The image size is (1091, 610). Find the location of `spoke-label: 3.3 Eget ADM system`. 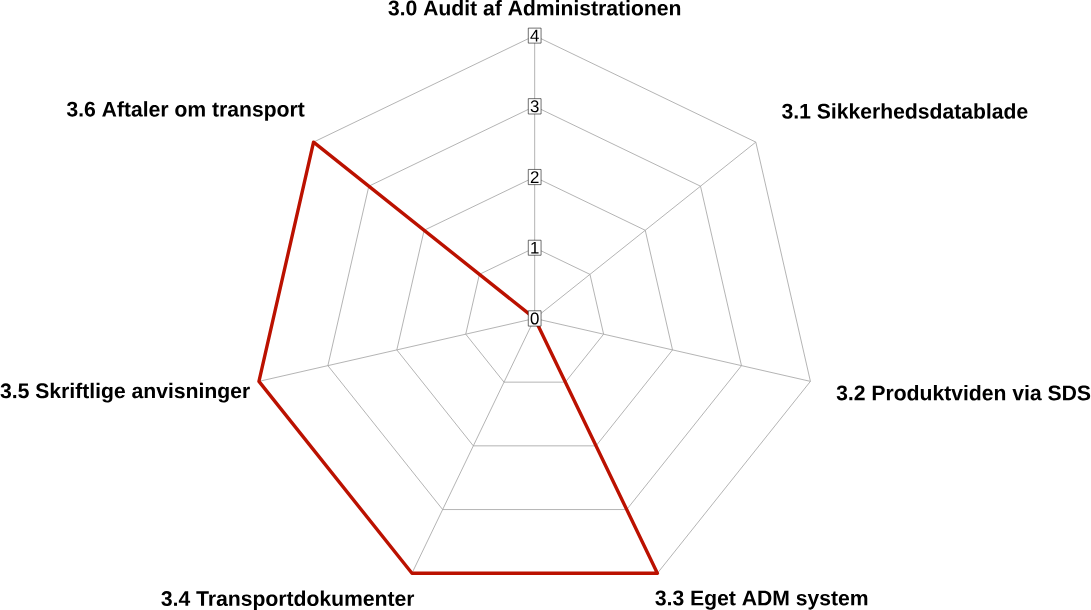

spoke-label: 3.3 Eget ADM system is located at coordinates (761, 600).